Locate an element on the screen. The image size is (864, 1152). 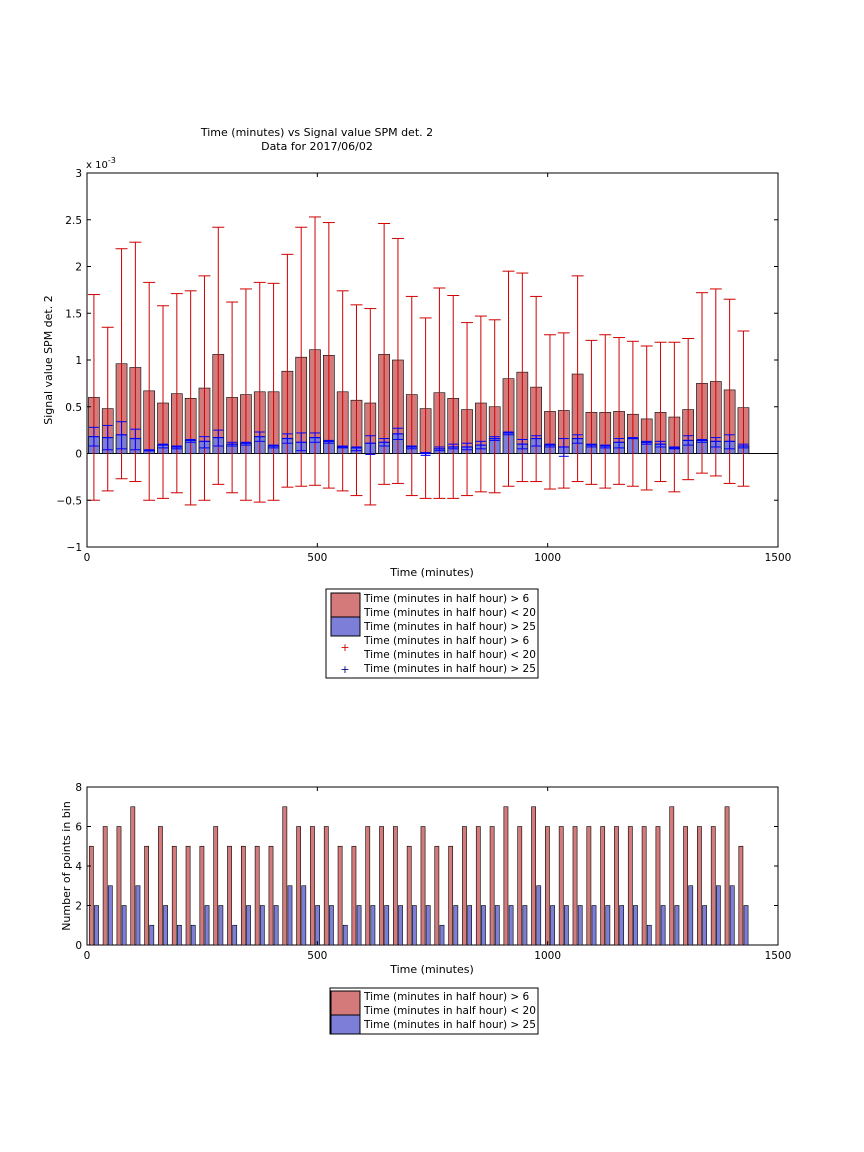
y-tick-label: 6 is located at coordinates (78, 828).